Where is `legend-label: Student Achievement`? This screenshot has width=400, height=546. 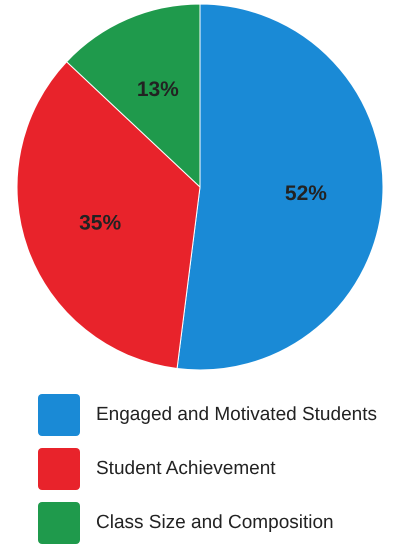 legend-label: Student Achievement is located at coordinates (186, 469).